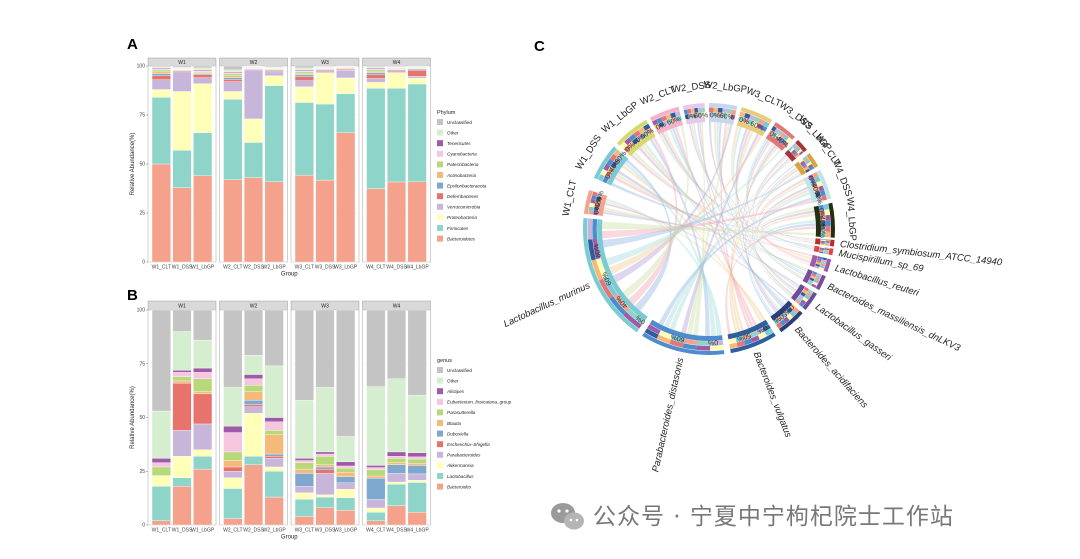  I want to click on bar-segment-w2-lbgp-other, so click(274, 391).